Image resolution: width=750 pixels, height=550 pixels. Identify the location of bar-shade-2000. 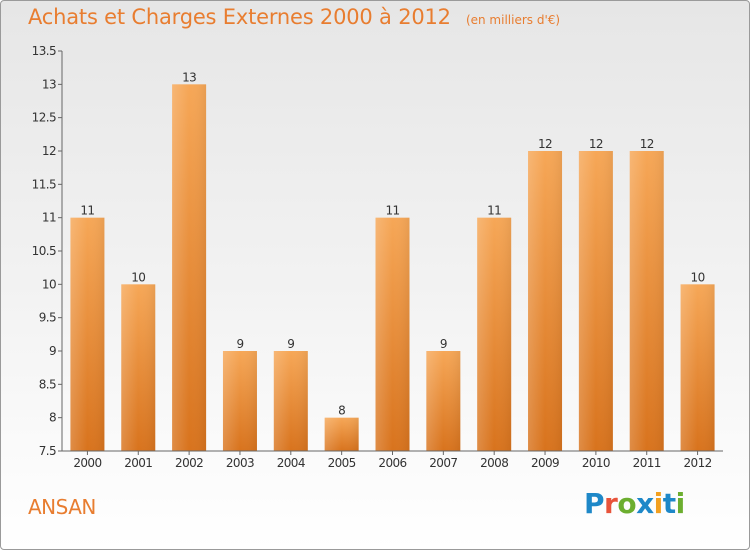
(87, 334).